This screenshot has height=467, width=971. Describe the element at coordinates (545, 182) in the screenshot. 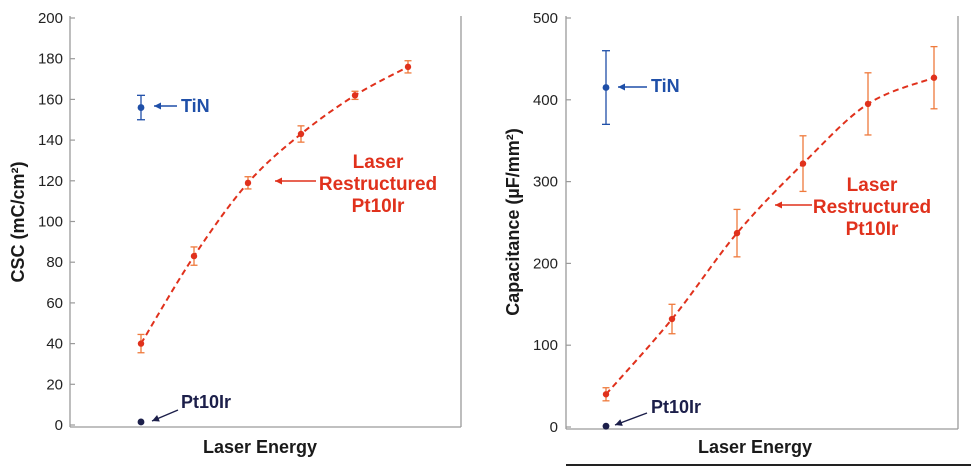

I see `cap-y-tick-label: 300` at that location.